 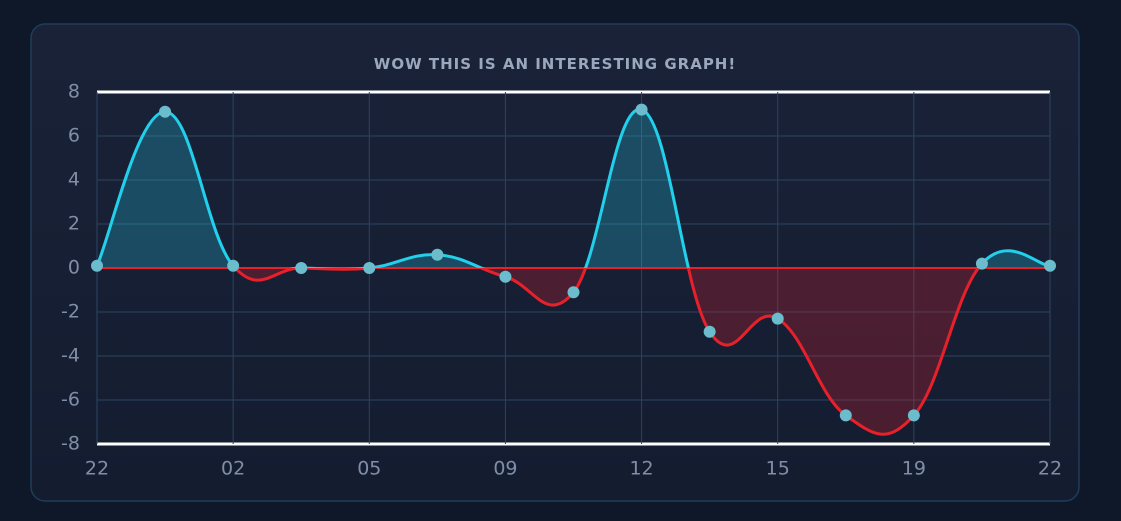 I want to click on x-tick-label: 12, so click(x=641, y=469).